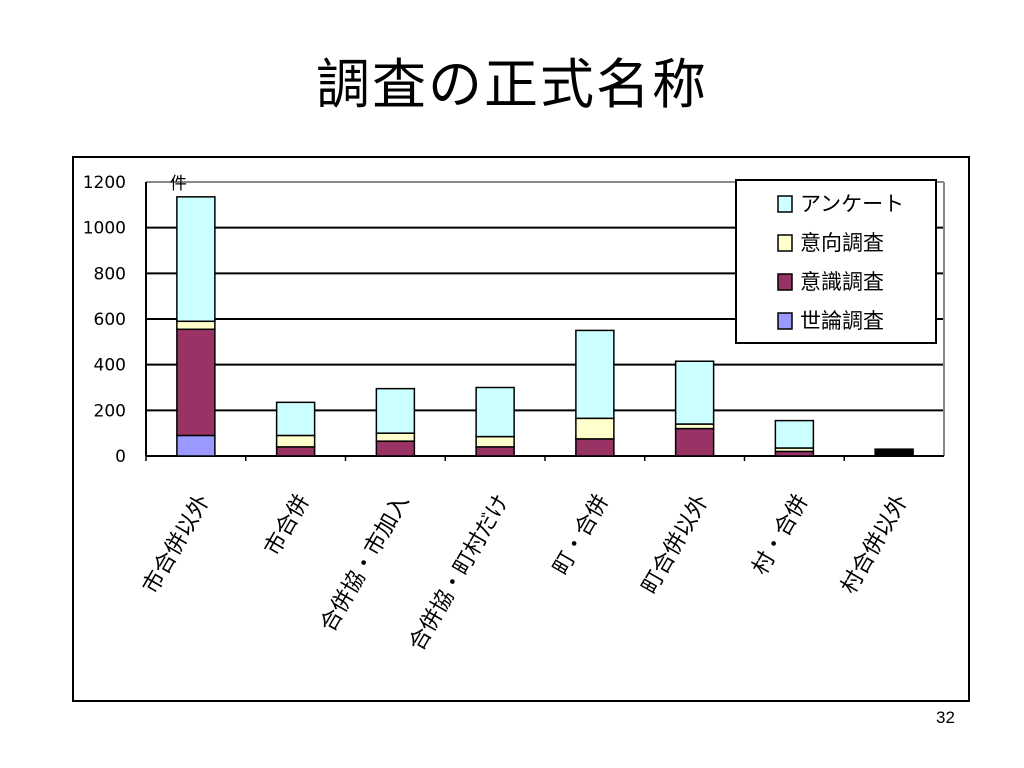  Describe the element at coordinates (178, 184) in the screenshot. I see `y-axis-unit-label: 件` at that location.